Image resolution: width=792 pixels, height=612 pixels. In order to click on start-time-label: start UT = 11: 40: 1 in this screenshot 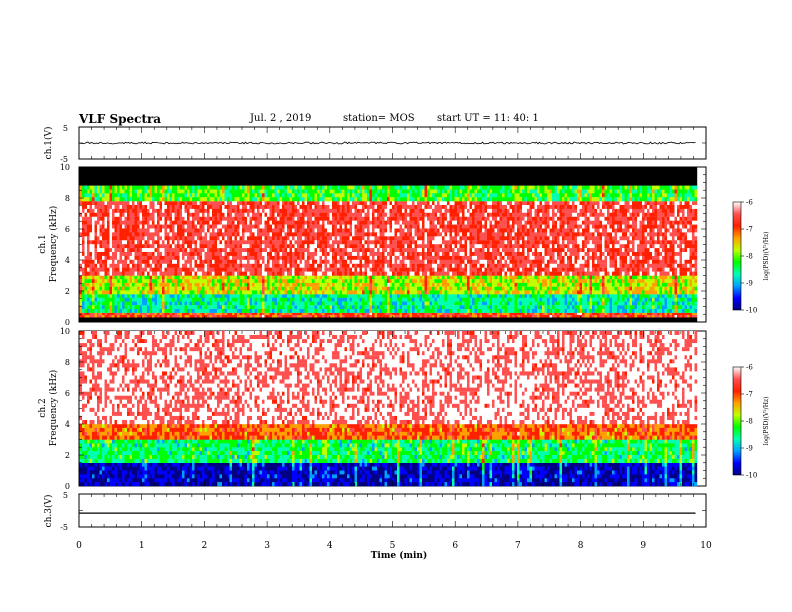, I will do `click(488, 118)`.